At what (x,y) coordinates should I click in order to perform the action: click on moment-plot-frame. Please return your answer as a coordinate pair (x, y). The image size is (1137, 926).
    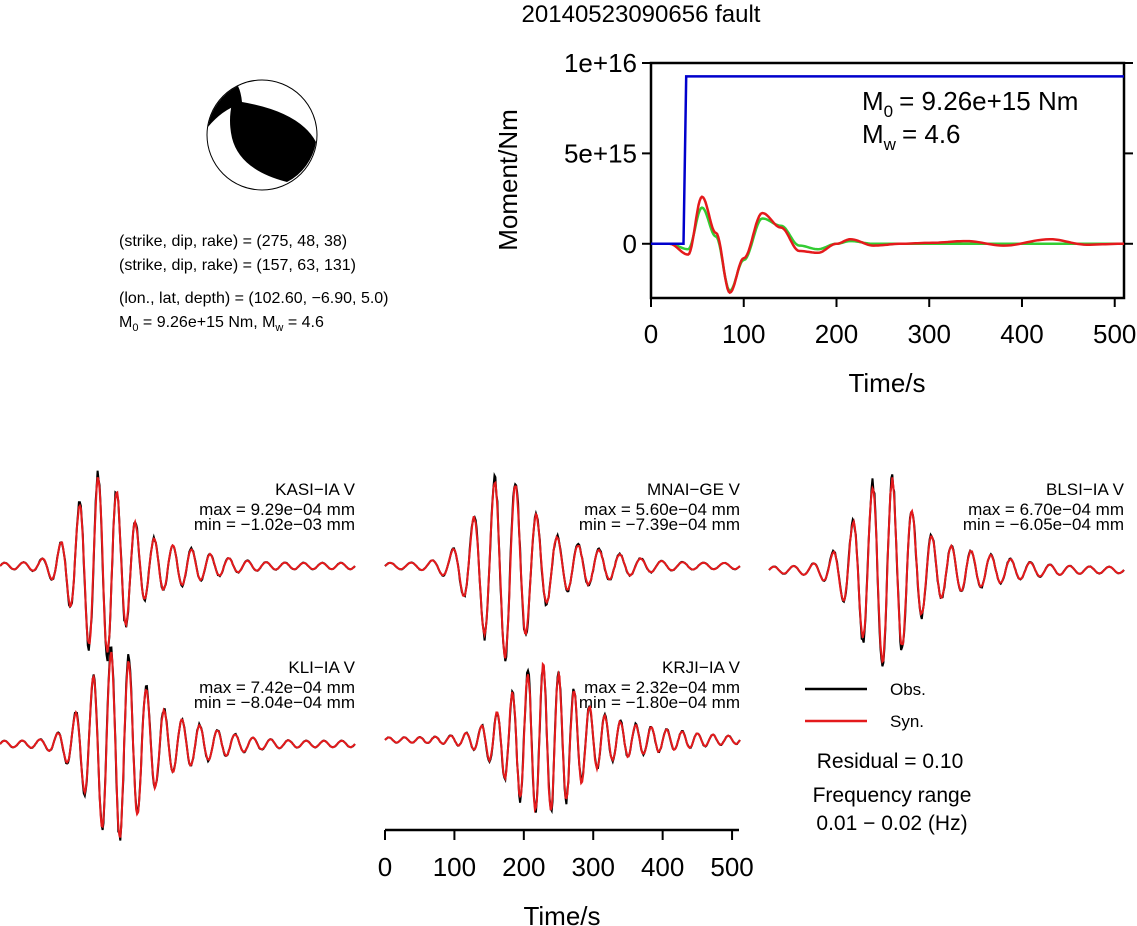
    Looking at the image, I should click on (887, 180).